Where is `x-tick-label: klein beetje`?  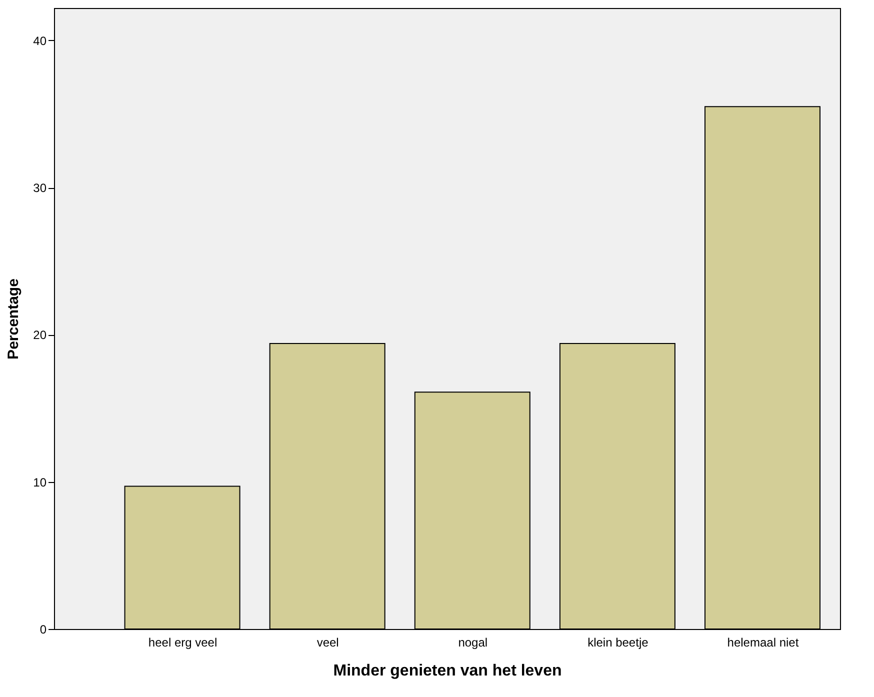
x-tick-label: klein beetje is located at coordinates (618, 643).